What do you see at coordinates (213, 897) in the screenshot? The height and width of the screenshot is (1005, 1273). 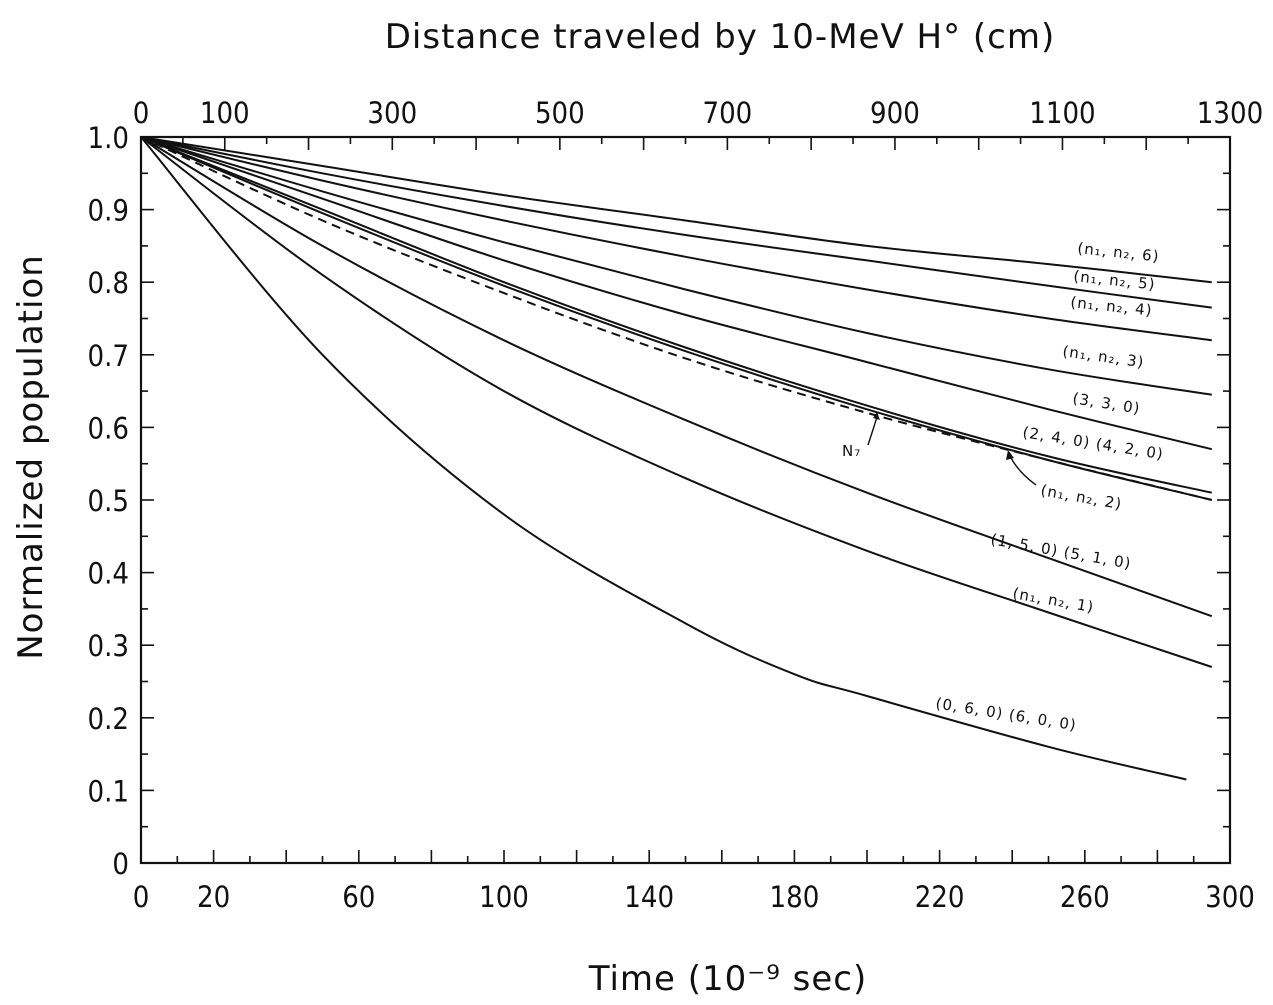 I see `x-tick-label: 20` at bounding box center [213, 897].